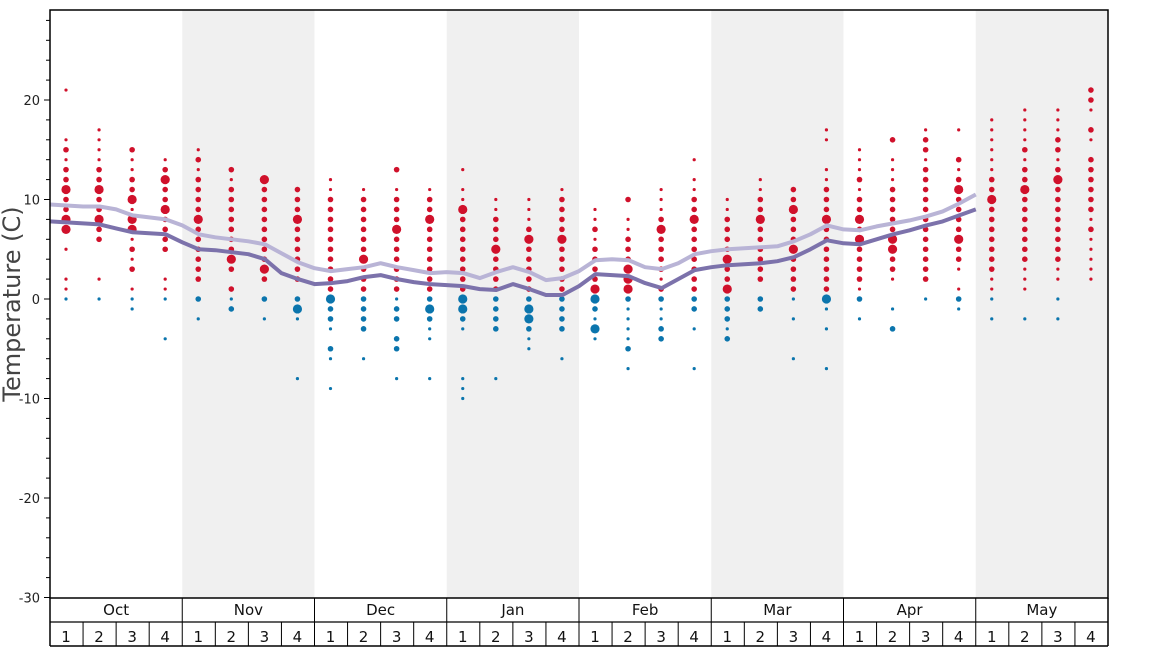 The image size is (1168, 648). Describe the element at coordinates (66, 637) in the screenshot. I see `week-label: 1` at that location.